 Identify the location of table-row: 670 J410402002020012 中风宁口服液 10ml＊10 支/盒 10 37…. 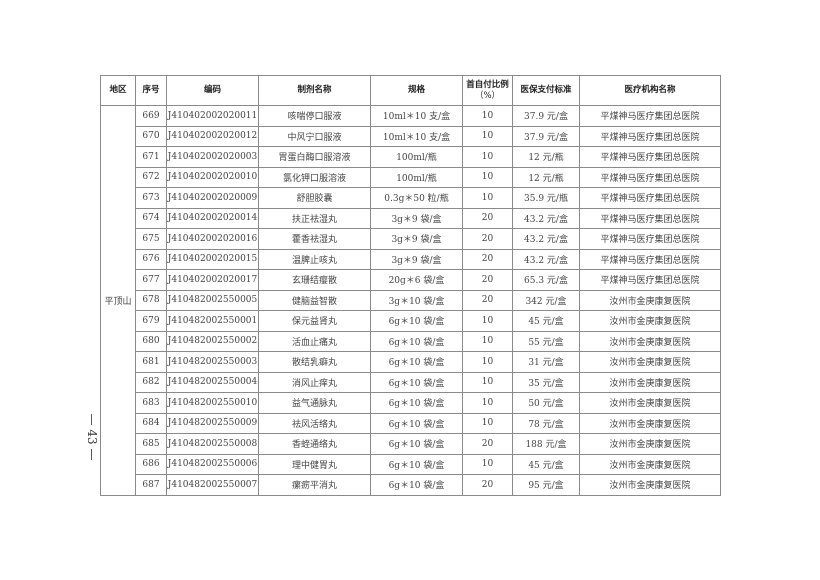
(411, 136).